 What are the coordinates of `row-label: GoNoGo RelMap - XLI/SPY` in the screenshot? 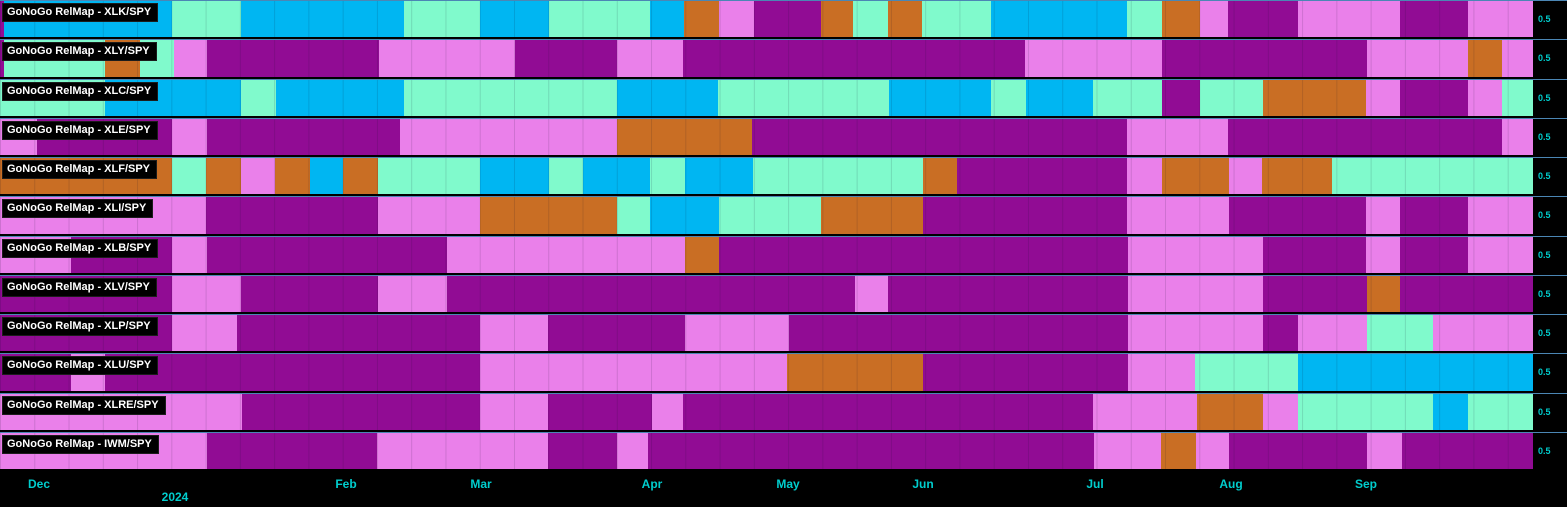 It's located at (78, 209).